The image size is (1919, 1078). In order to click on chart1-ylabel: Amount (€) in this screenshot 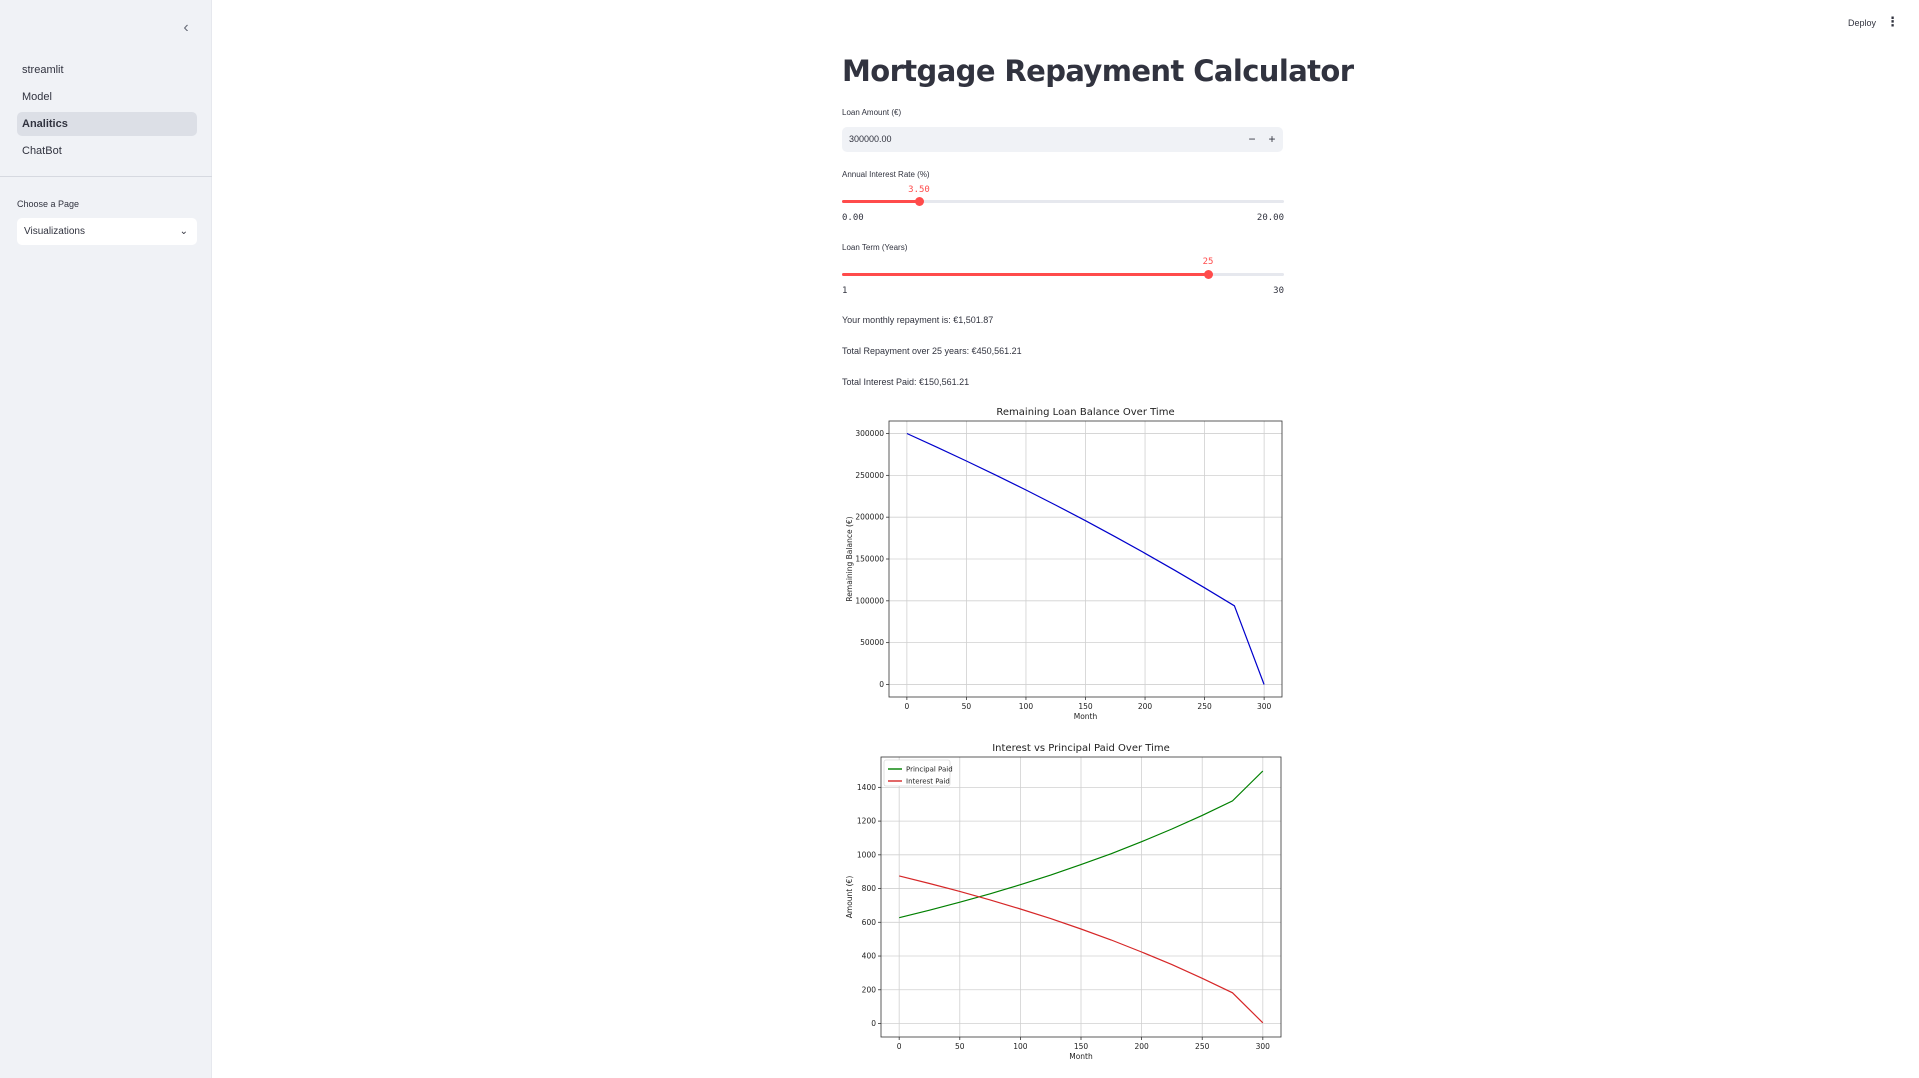, I will do `click(849, 897)`.